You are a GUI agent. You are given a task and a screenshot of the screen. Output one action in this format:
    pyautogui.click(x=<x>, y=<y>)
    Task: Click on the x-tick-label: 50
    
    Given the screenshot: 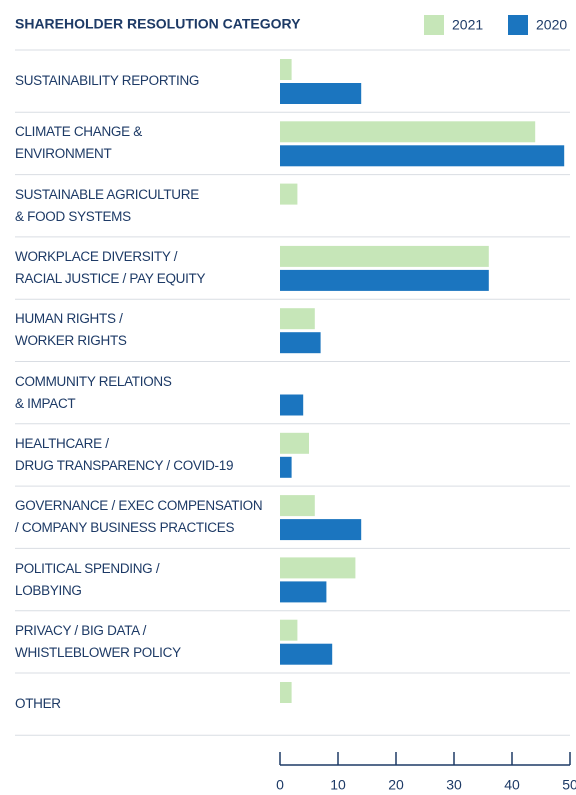 What is the action you would take?
    pyautogui.click(x=569, y=785)
    